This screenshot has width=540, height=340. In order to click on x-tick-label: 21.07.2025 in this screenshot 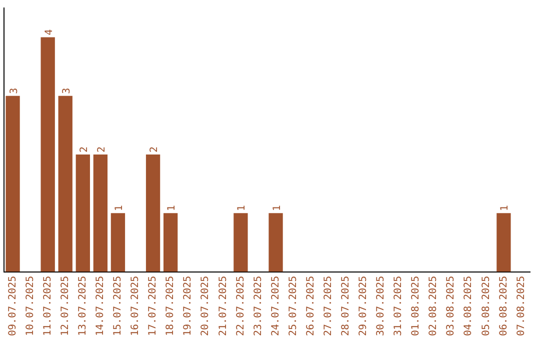, I will do `click(223, 306)`.